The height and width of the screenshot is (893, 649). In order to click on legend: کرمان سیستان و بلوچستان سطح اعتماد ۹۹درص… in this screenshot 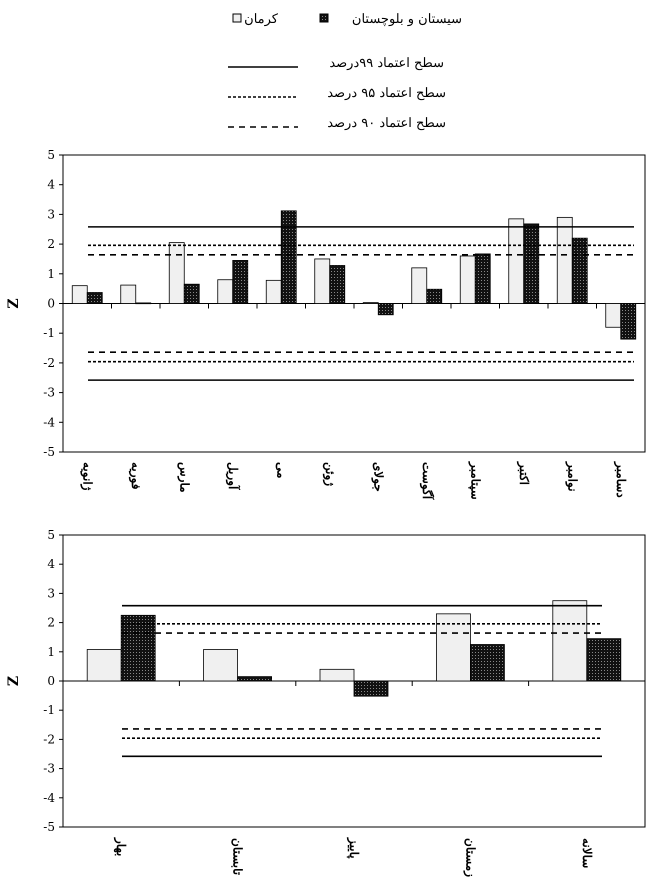, I will do `click(345, 71)`.